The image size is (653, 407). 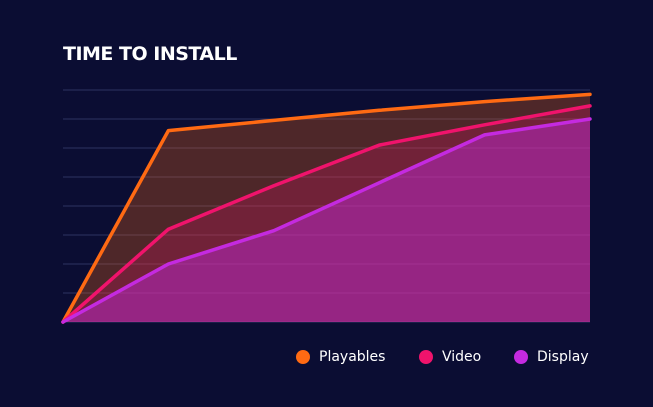 What do you see at coordinates (150, 54) in the screenshot?
I see `chart-title: TIME TO INSTALL` at bounding box center [150, 54].